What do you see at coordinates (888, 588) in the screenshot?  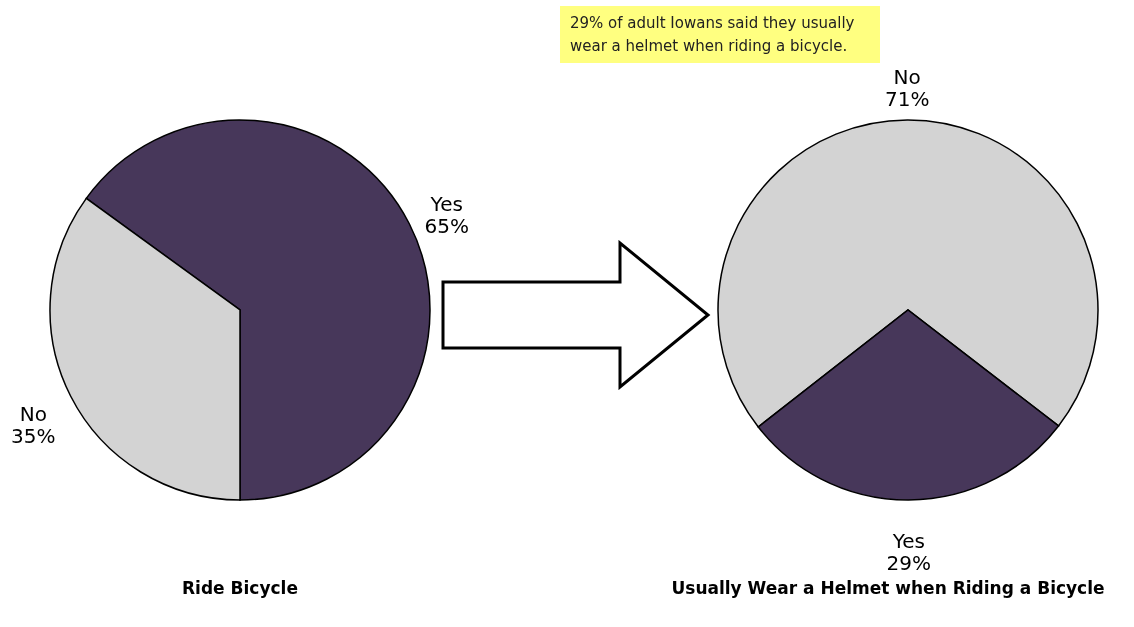 I see `text: Usually Wear a Helmet when Riding a Bicycle` at bounding box center [888, 588].